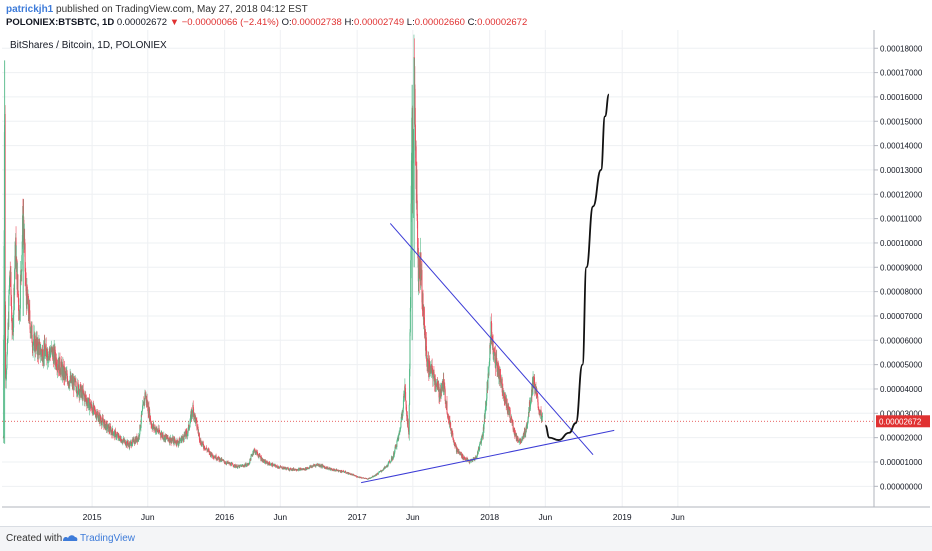 The image size is (932, 551). Describe the element at coordinates (357, 517) in the screenshot. I see `x-tick-label: 2017` at that location.